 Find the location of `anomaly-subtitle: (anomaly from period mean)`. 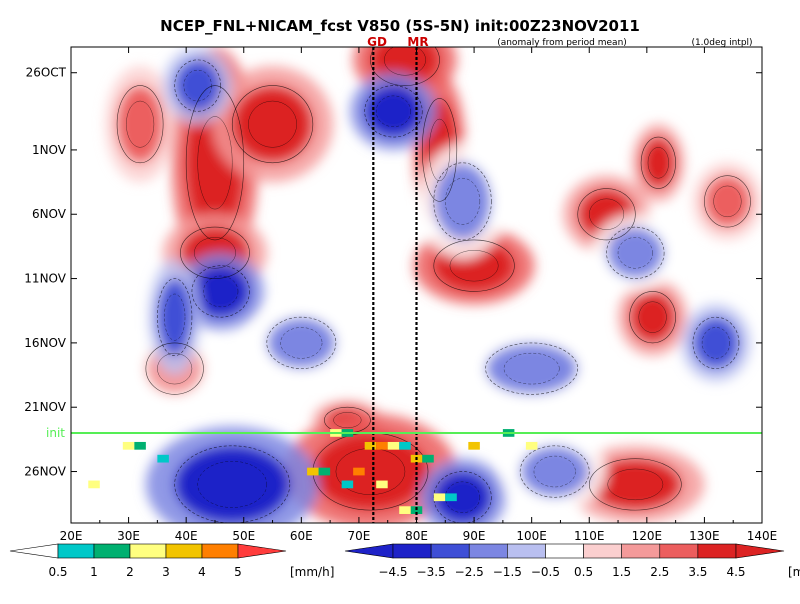

anomaly-subtitle: (anomaly from period mean) is located at coordinates (562, 43).